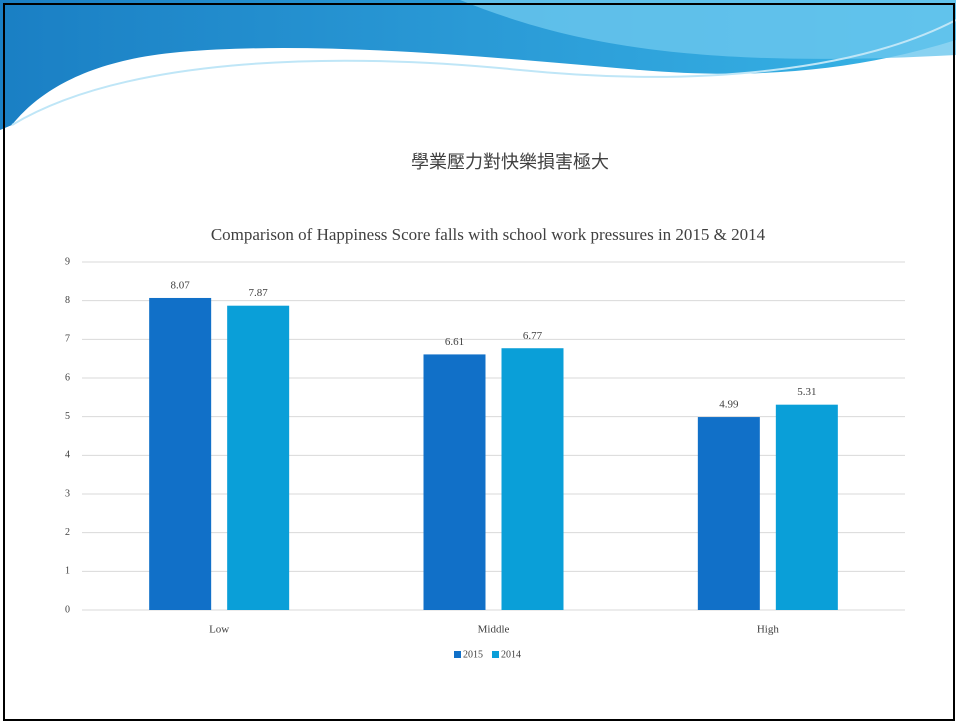  What do you see at coordinates (67, 339) in the screenshot?
I see `y-tick-label: 7` at bounding box center [67, 339].